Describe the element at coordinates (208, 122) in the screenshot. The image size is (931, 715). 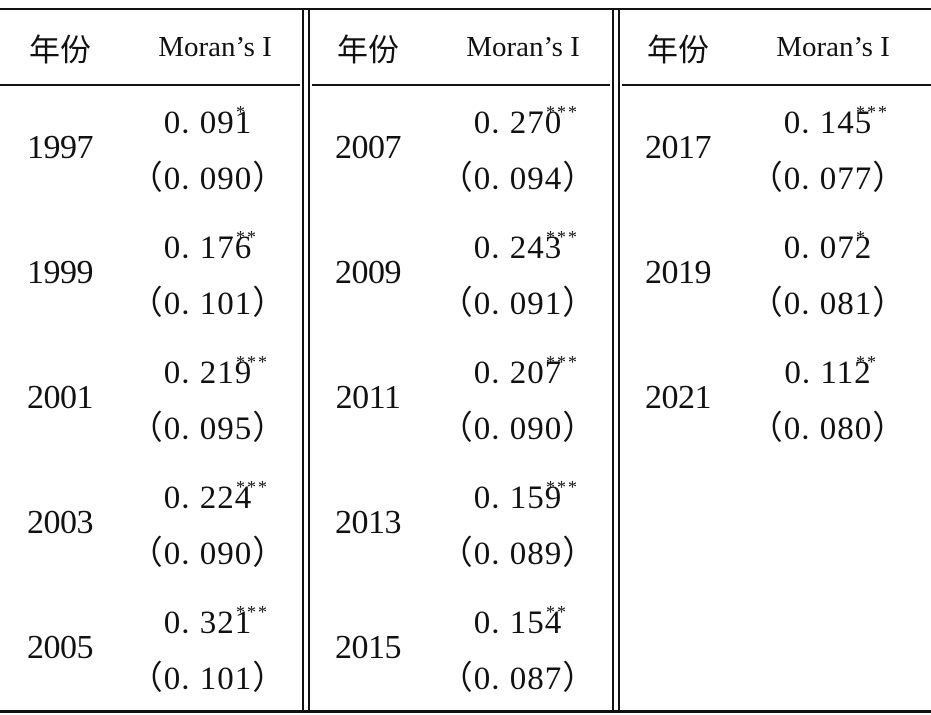
I see `moran-value: 0. 091` at that location.